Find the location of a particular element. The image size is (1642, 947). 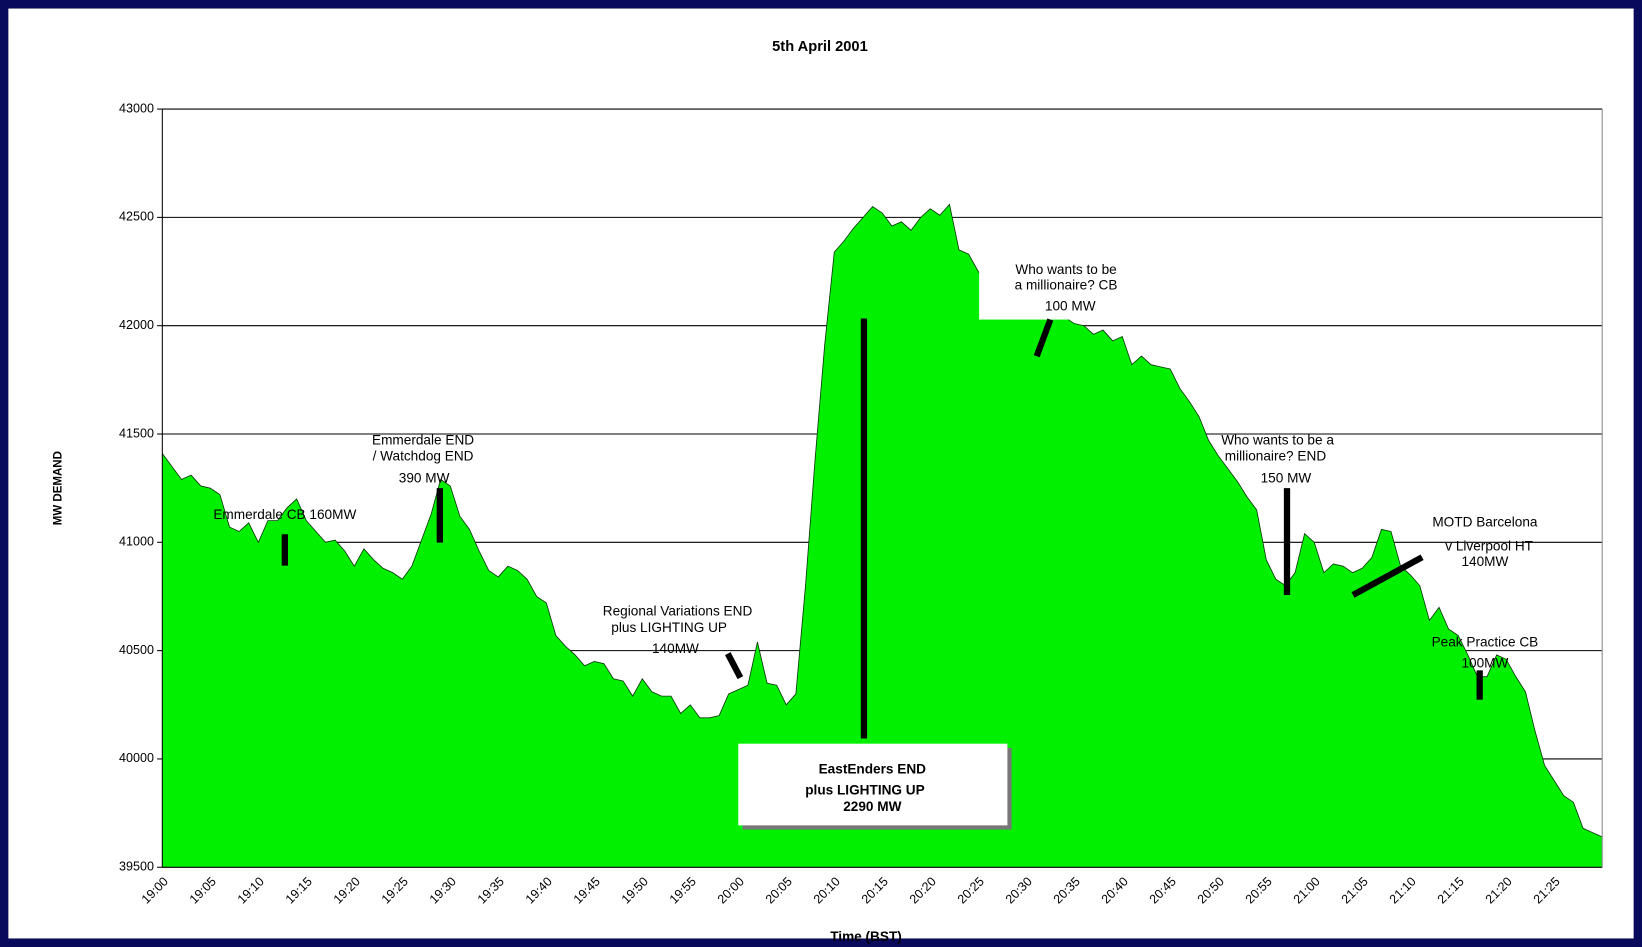

annotation-text: Who wants to be is located at coordinates (1065, 269).